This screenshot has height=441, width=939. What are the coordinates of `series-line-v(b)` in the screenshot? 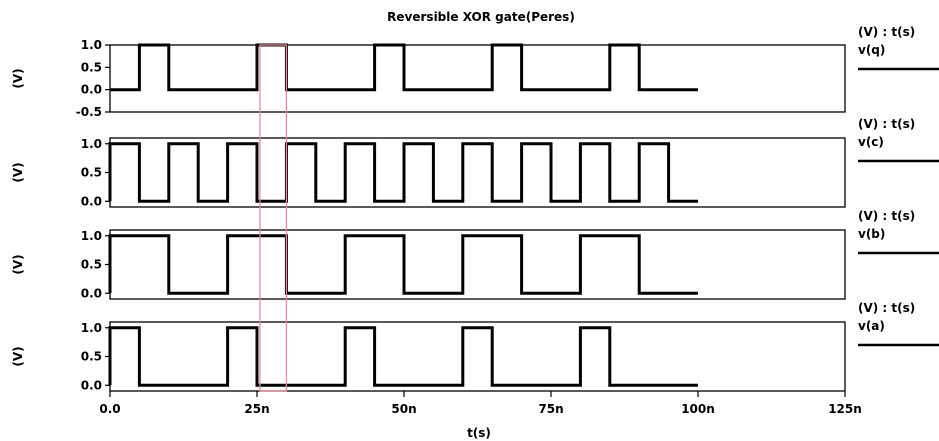 It's located at (403, 264).